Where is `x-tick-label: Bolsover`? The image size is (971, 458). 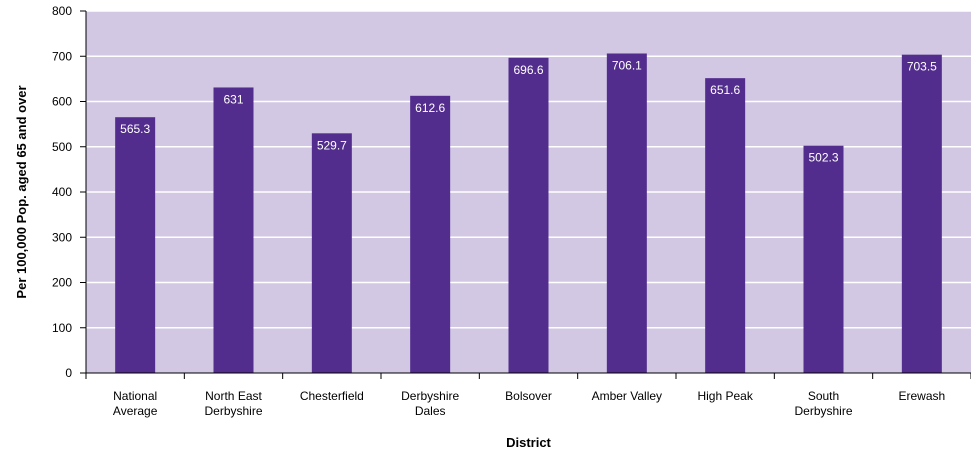 x-tick-label: Bolsover is located at coordinates (528, 396).